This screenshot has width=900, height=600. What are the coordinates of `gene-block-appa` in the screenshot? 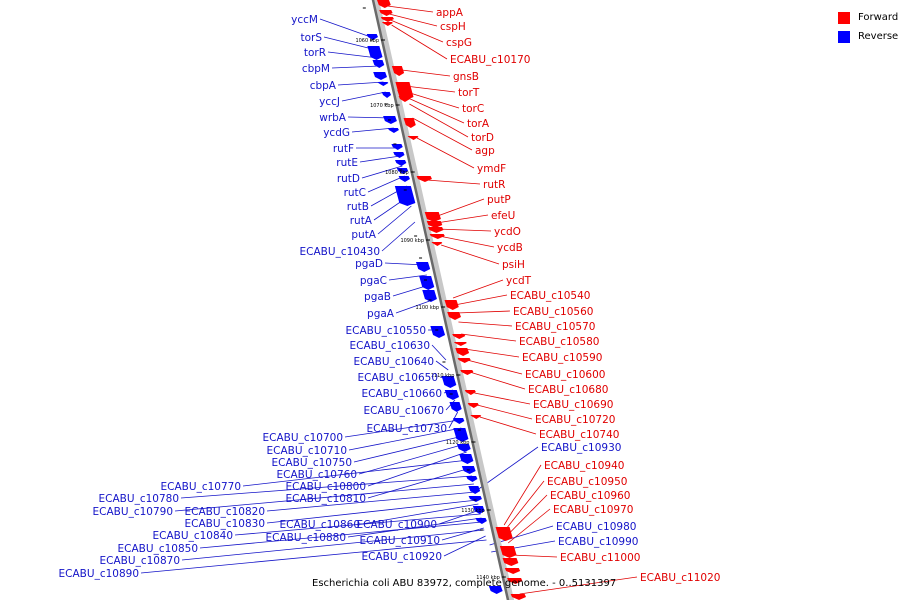 It's located at (384, 4).